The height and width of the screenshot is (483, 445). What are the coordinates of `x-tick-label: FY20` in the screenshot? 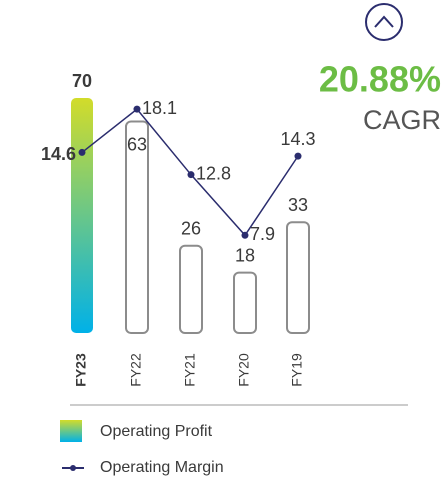 It's located at (244, 370).